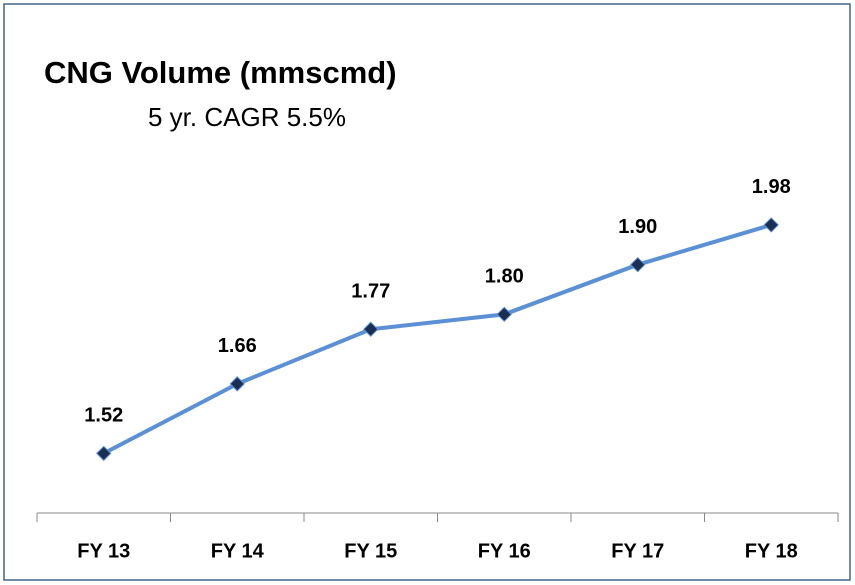 This screenshot has height=585, width=855. Describe the element at coordinates (771, 551) in the screenshot. I see `x-tick-label: FY 18` at that location.